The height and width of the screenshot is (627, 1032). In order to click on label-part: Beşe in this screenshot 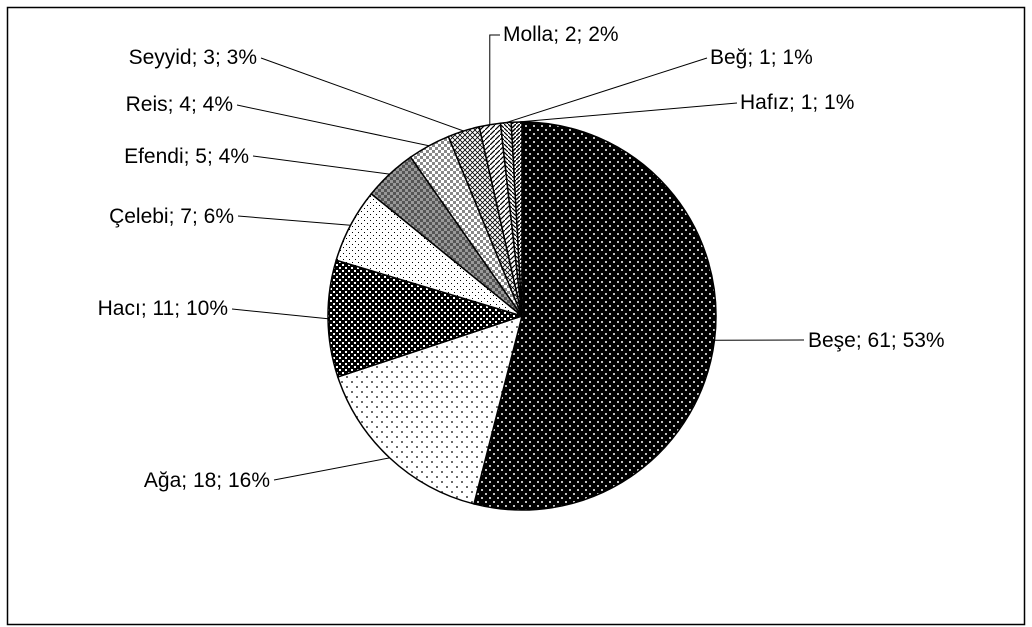, I will do `click(832, 340)`.